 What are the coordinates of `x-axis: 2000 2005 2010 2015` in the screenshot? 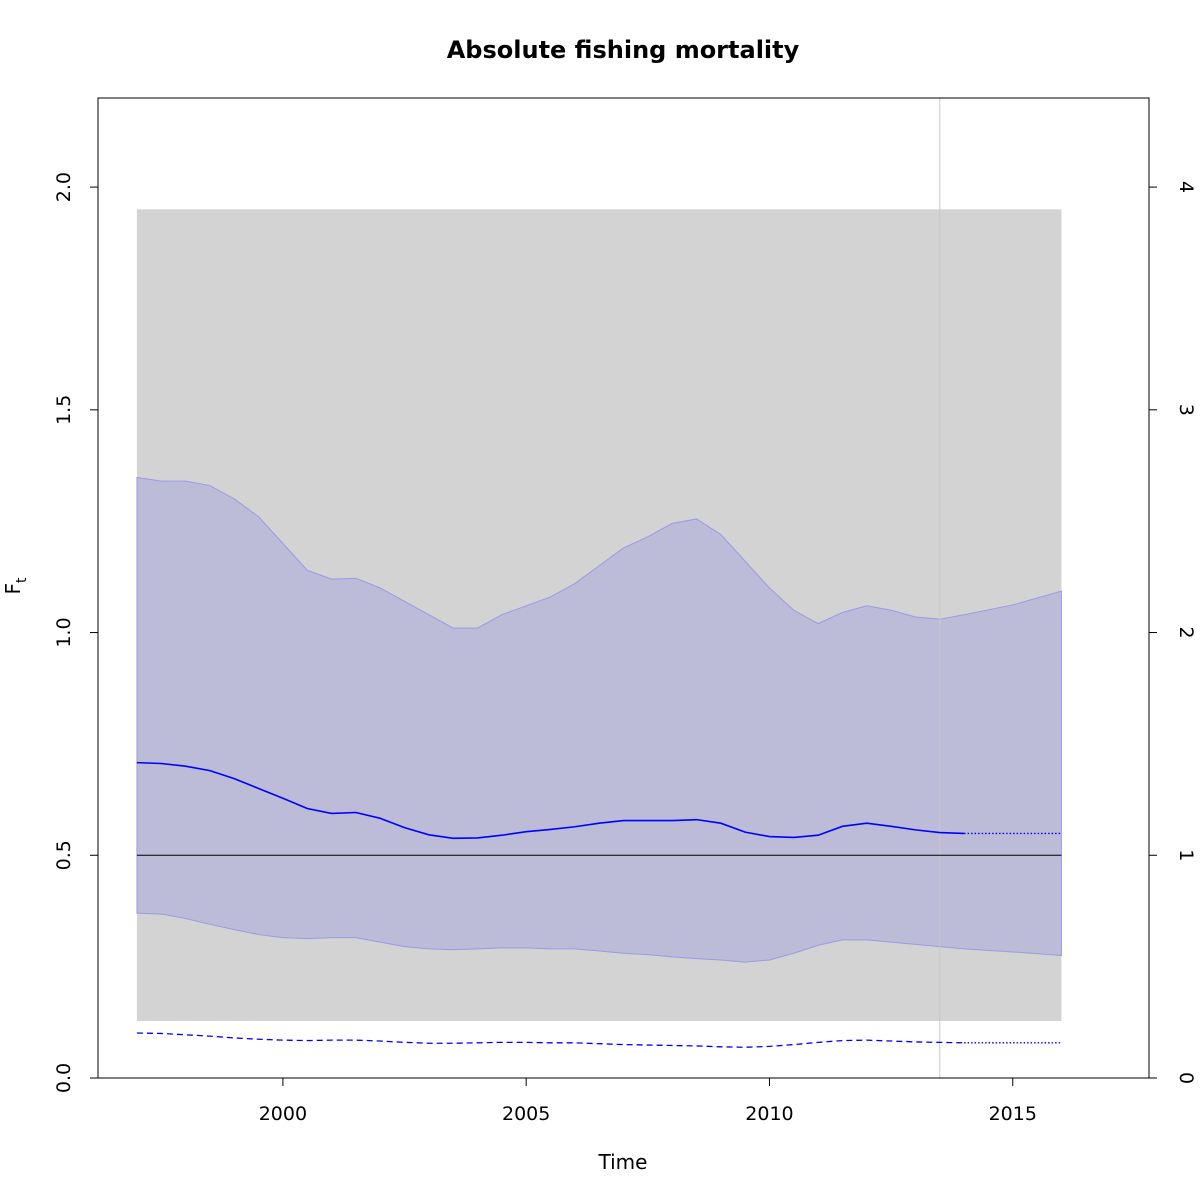 It's located at (648, 1101).